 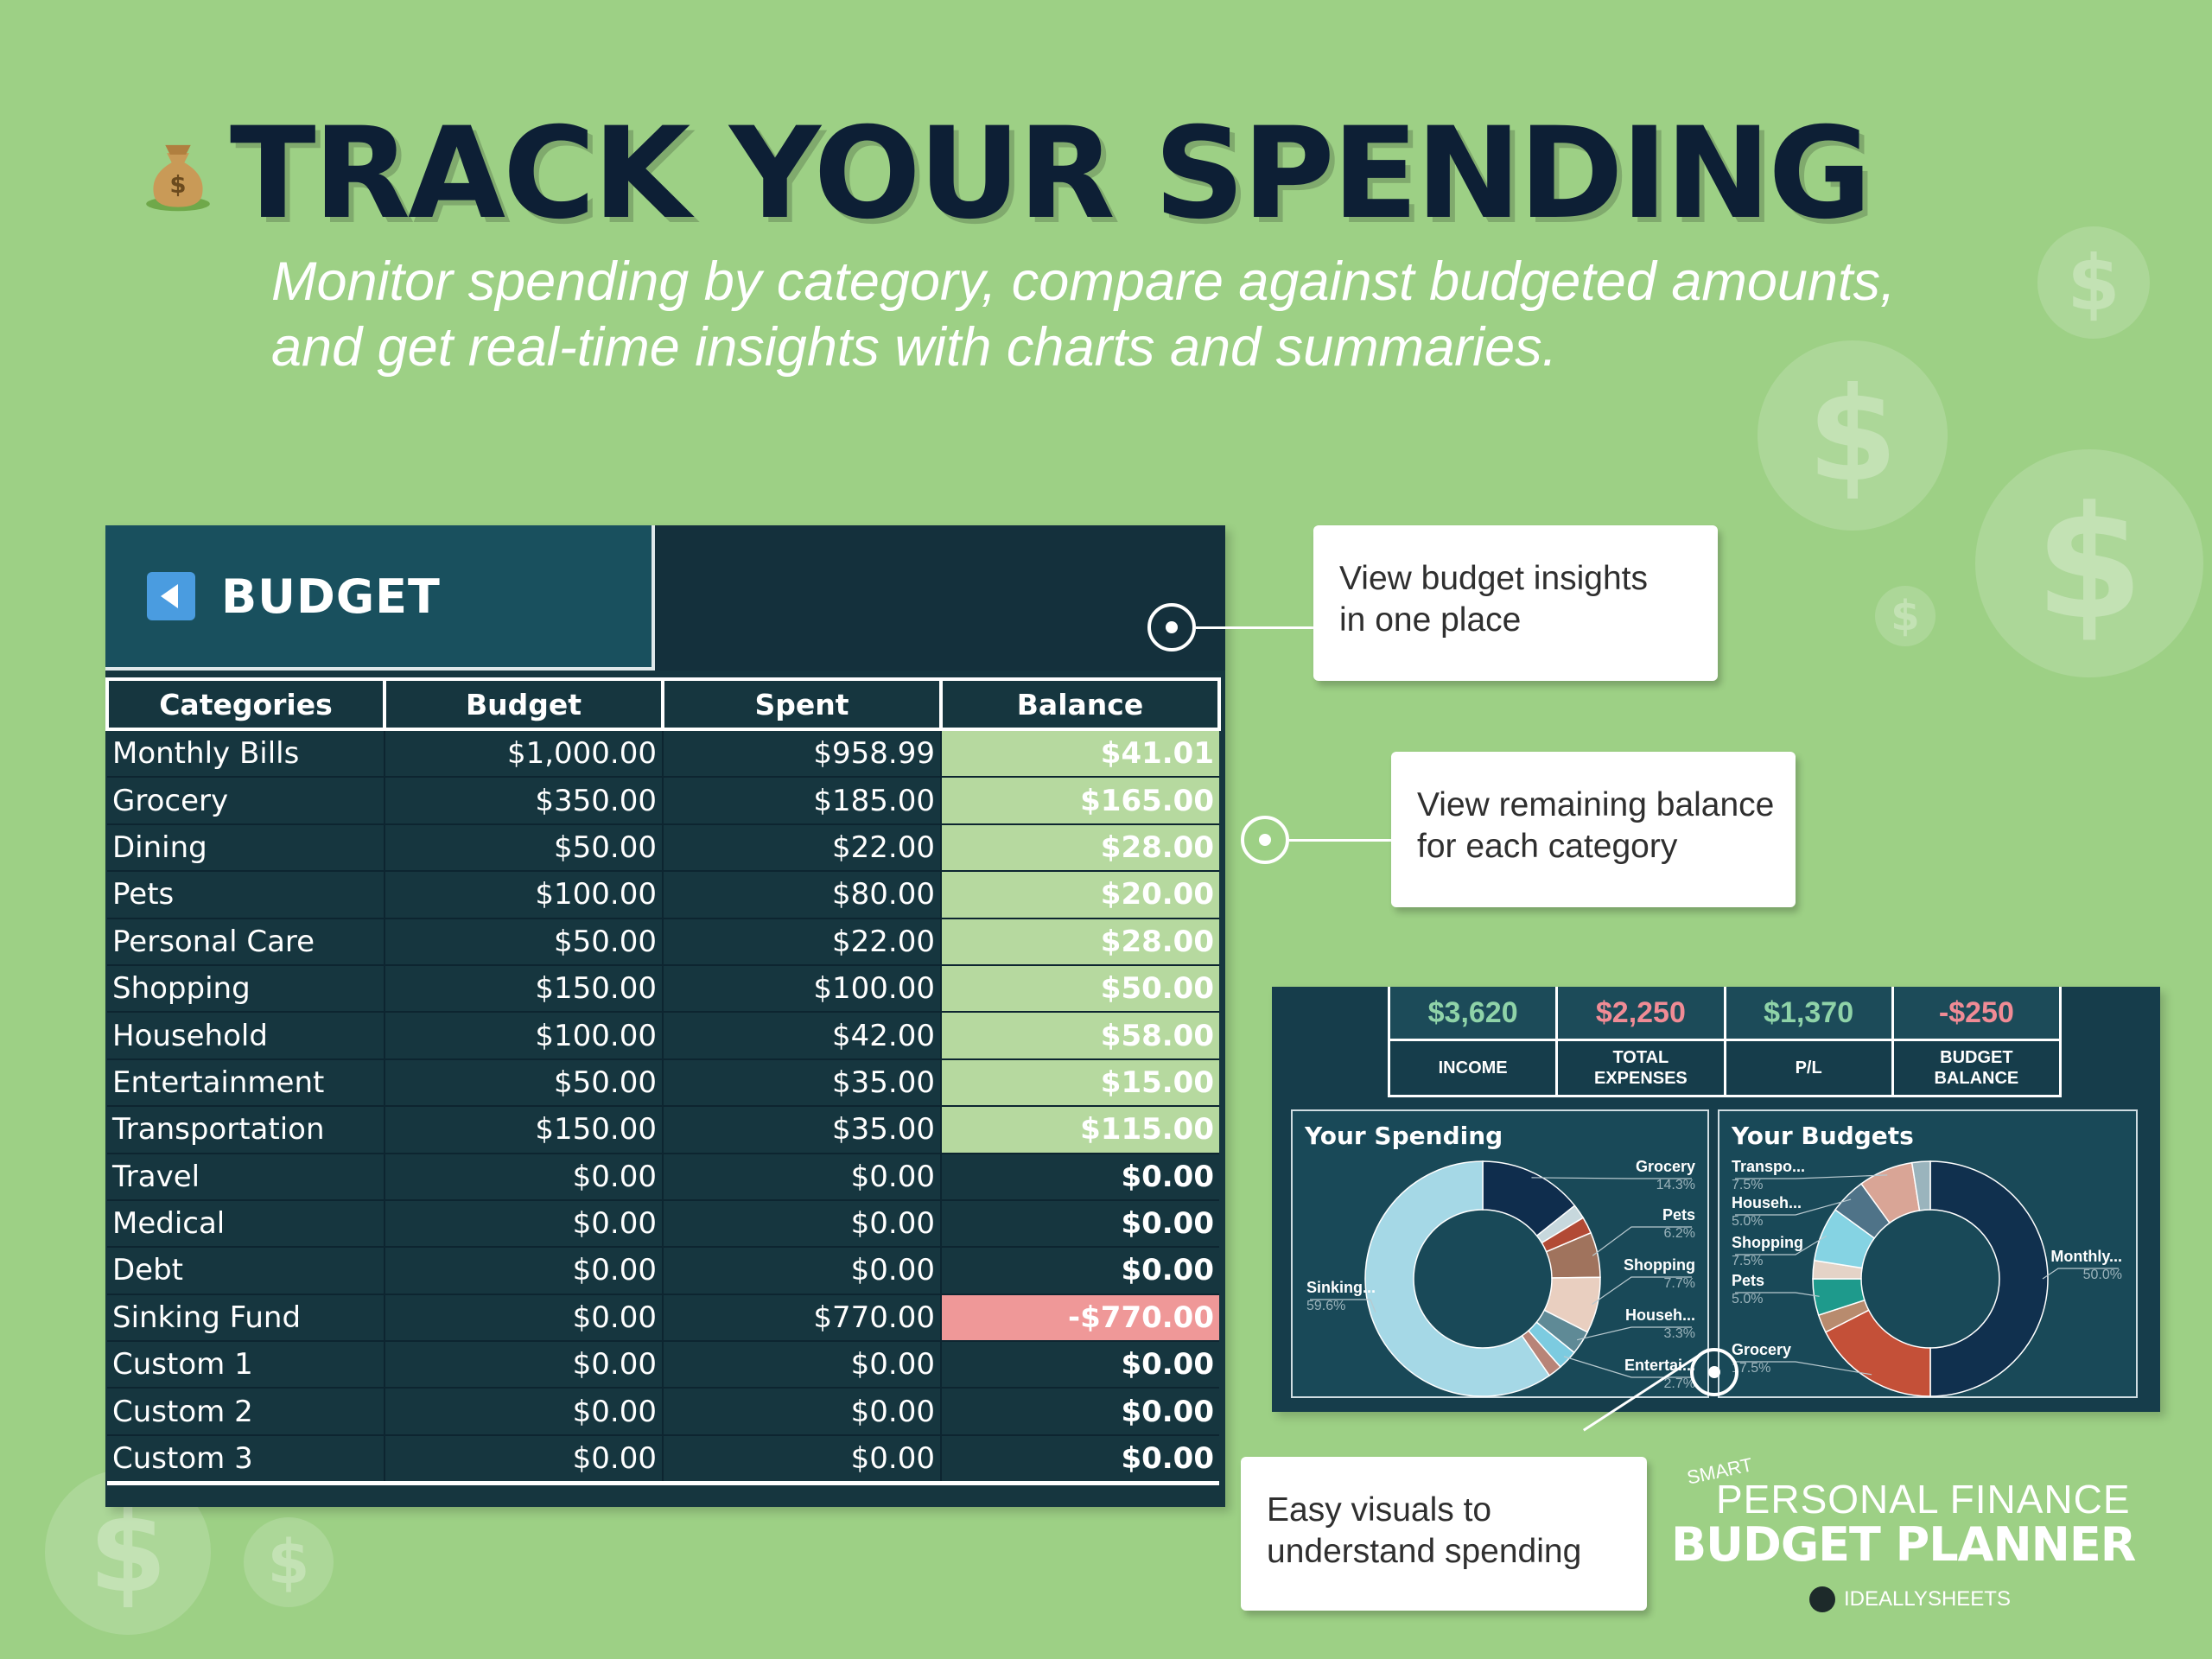 I want to click on page-title: TRACK YOUR SPENDING, so click(x=1051, y=173).